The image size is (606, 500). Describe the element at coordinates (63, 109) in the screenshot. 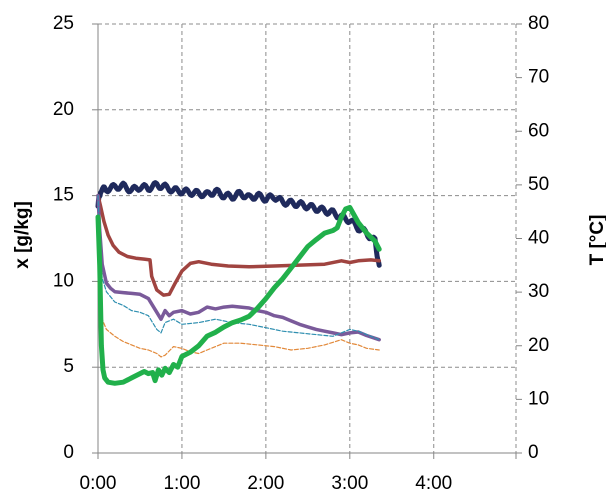

I see `y-tick-label: 20` at that location.